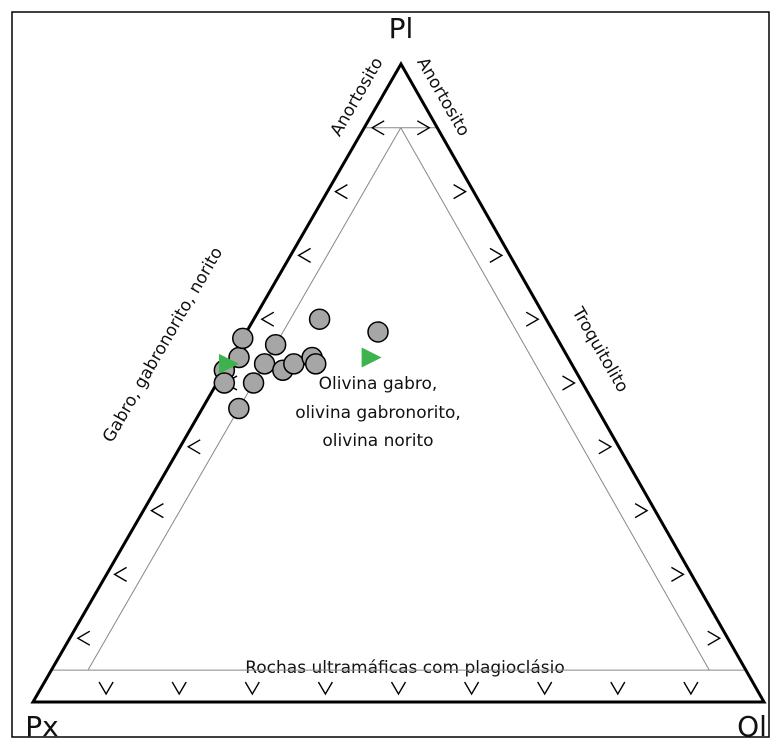 This screenshot has height=747, width=781. I want to click on field-label: Gabro, gabronorito, norito, so click(163, 345).